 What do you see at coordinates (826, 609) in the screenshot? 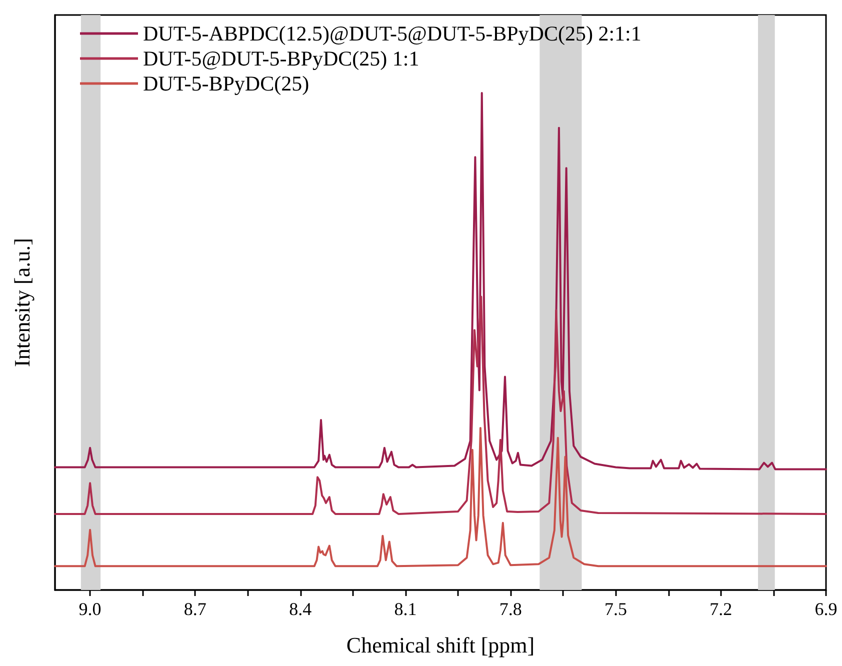
I see `x-tick-label: 6.9` at bounding box center [826, 609].